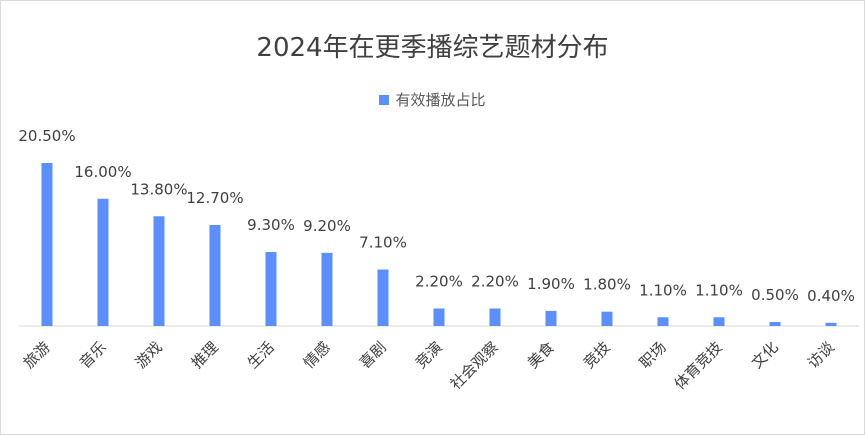 The image size is (865, 435). What do you see at coordinates (261, 355) in the screenshot?
I see `category-label: 生活` at bounding box center [261, 355].